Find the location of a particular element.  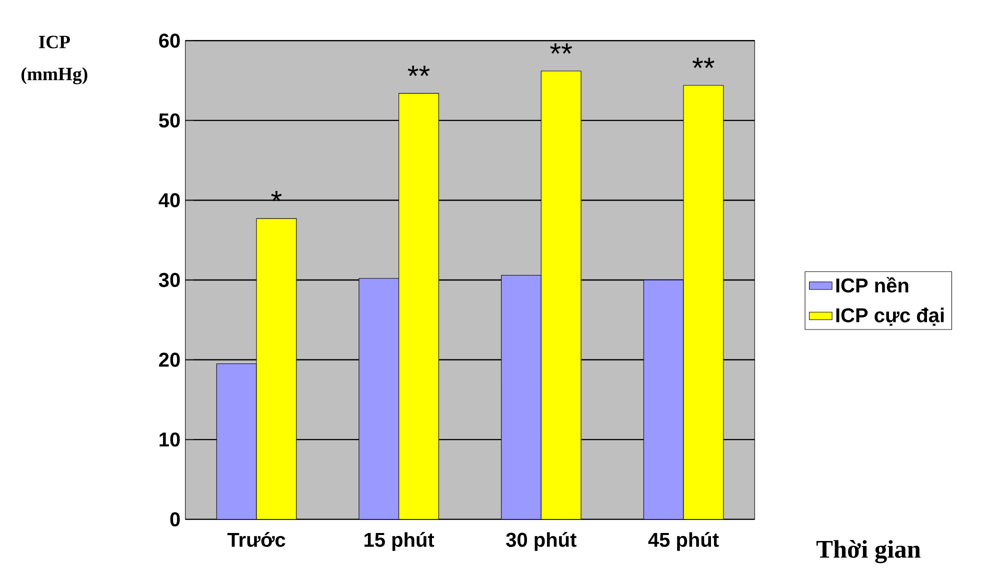

y-tick-label: 40 is located at coordinates (169, 200).